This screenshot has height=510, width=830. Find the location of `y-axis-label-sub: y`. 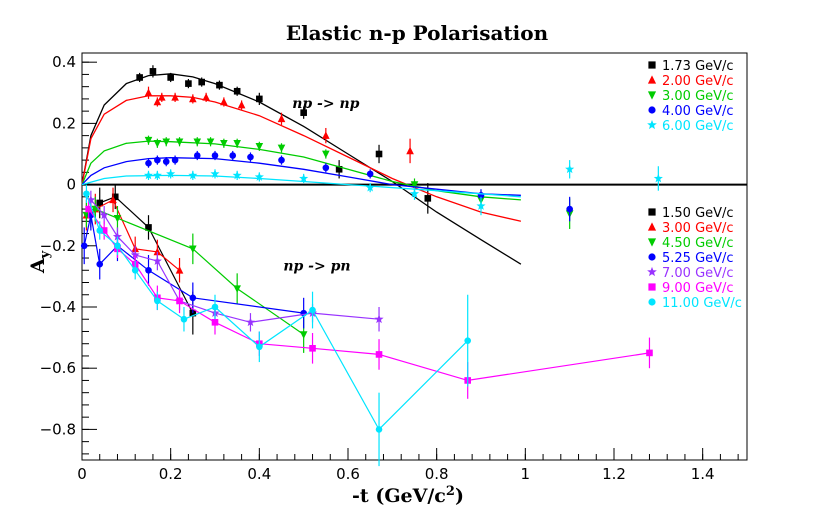

y-axis-label-sub: y is located at coordinates (45, 254).